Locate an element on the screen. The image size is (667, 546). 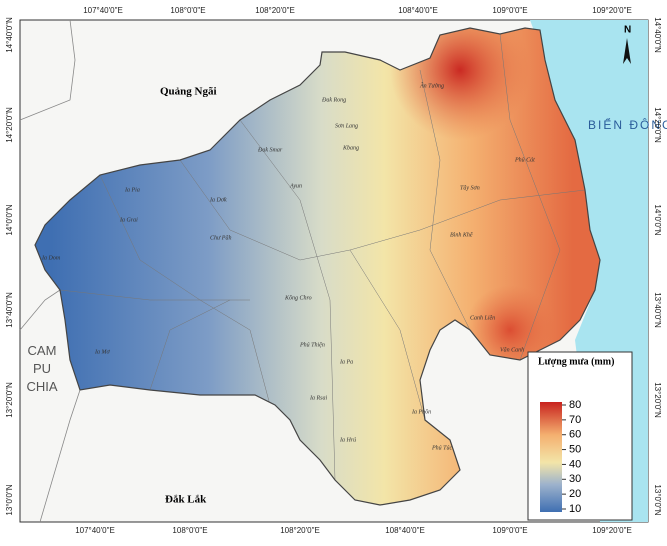
legend-tick-label: 20 is located at coordinates (575, 494).